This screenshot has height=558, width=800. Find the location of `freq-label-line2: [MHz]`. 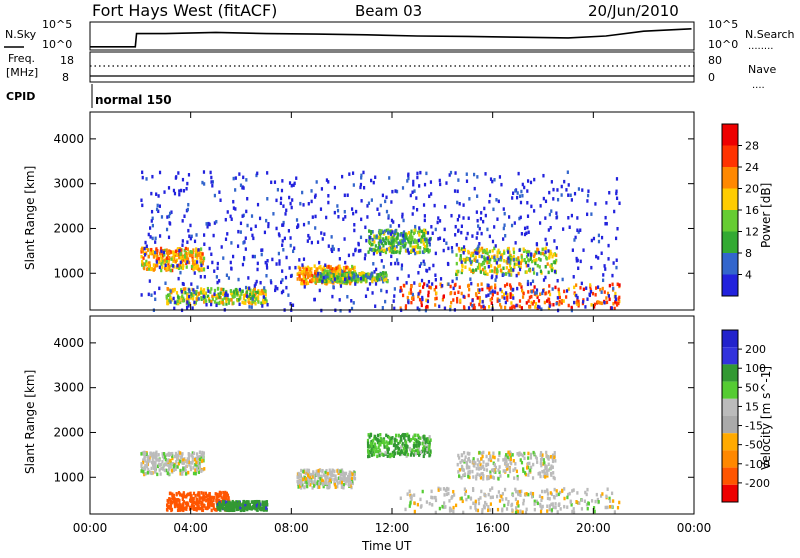

freq-label-line2: [MHz] is located at coordinates (22, 72).